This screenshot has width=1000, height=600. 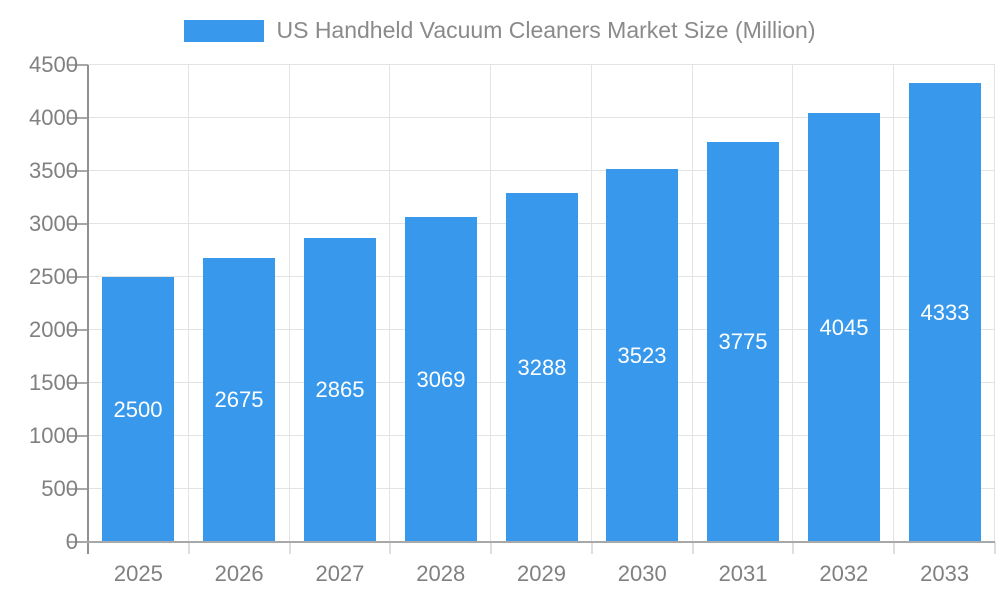 I want to click on x-tick-label: 2032, so click(x=844, y=573).